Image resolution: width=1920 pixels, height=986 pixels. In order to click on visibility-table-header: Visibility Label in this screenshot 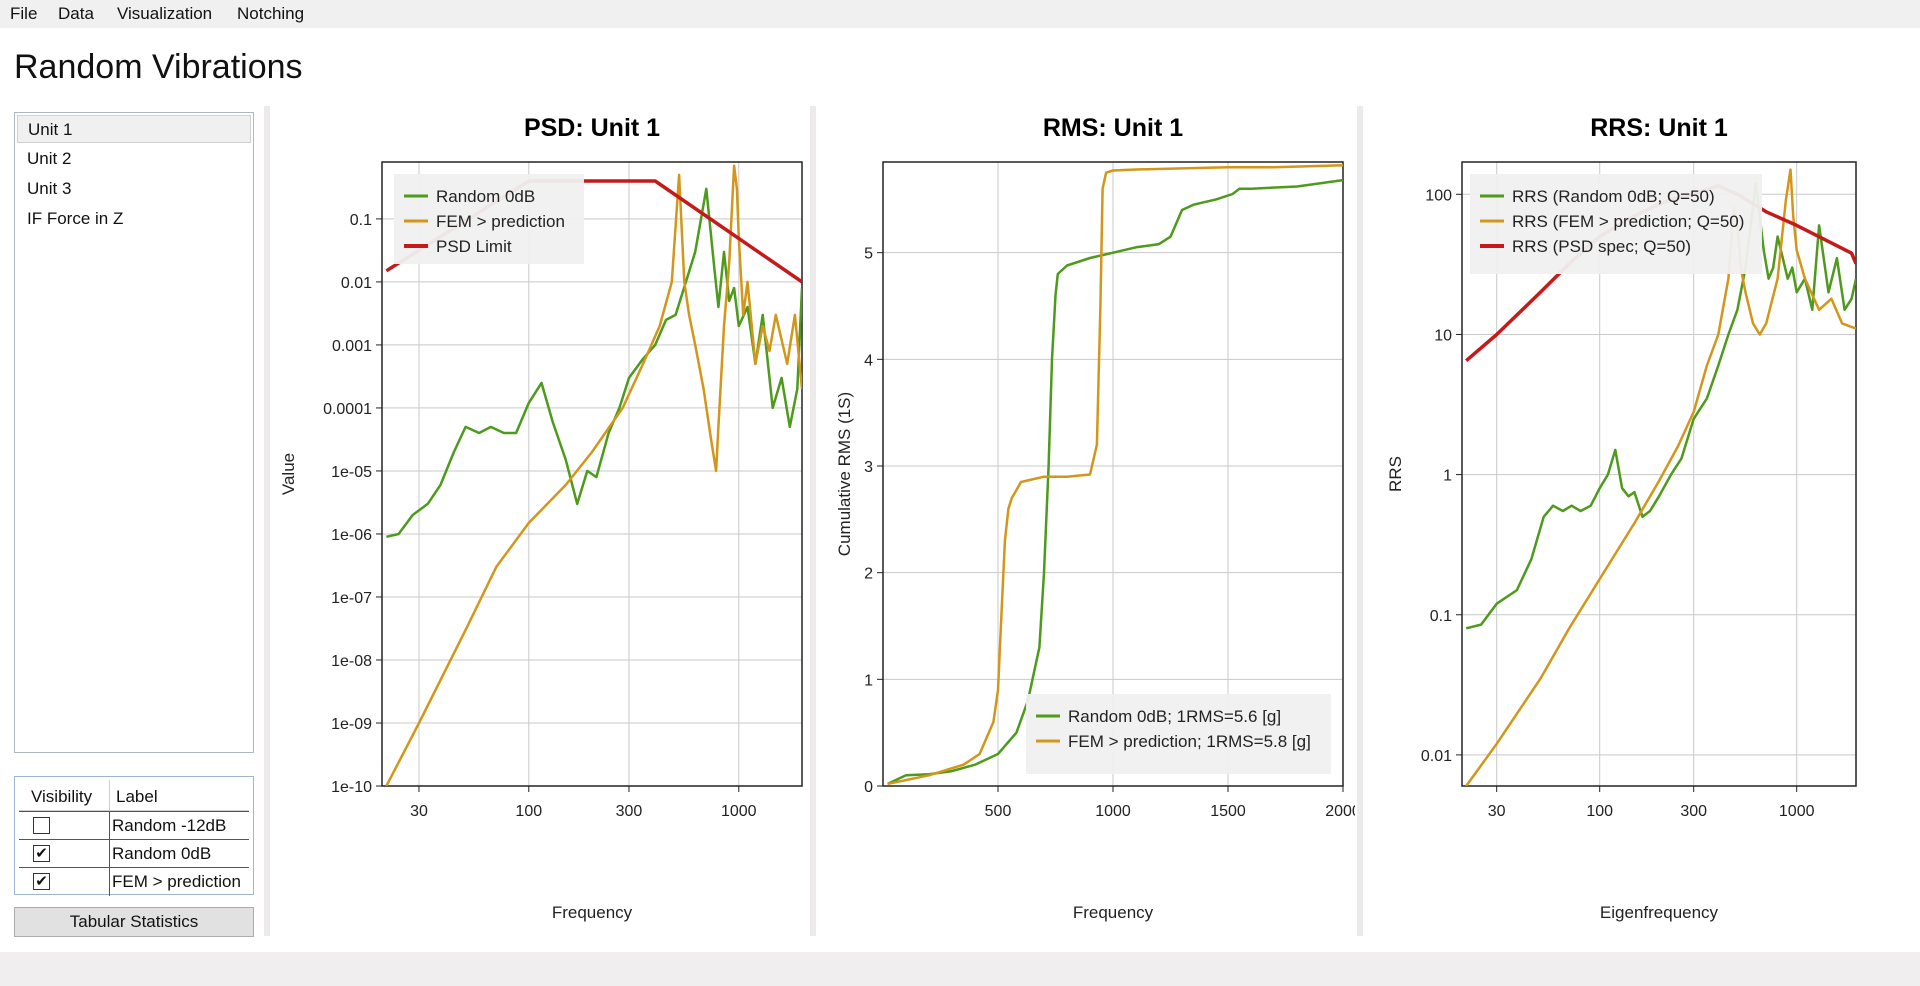, I will do `click(134, 795)`.